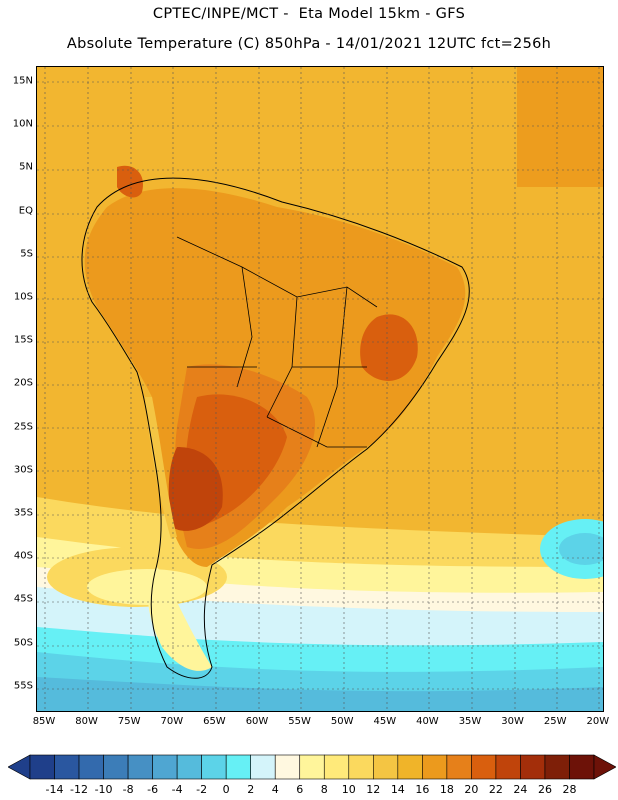 The height and width of the screenshot is (800, 618). I want to click on lon-label: 25W, so click(555, 721).